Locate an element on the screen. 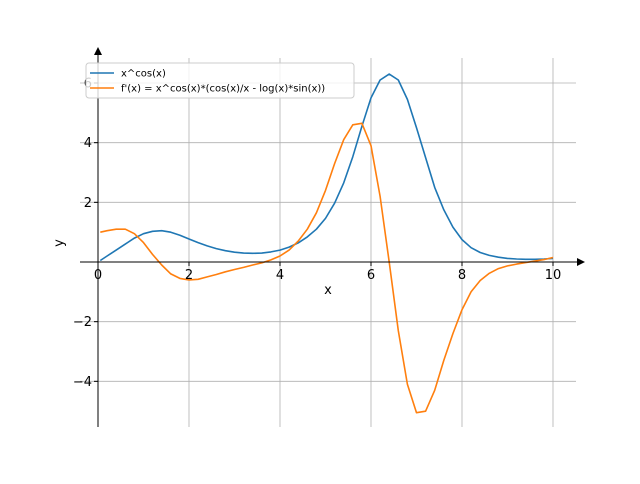 This screenshot has width=640, height=484. y-tick-label: −4 is located at coordinates (82, 382).